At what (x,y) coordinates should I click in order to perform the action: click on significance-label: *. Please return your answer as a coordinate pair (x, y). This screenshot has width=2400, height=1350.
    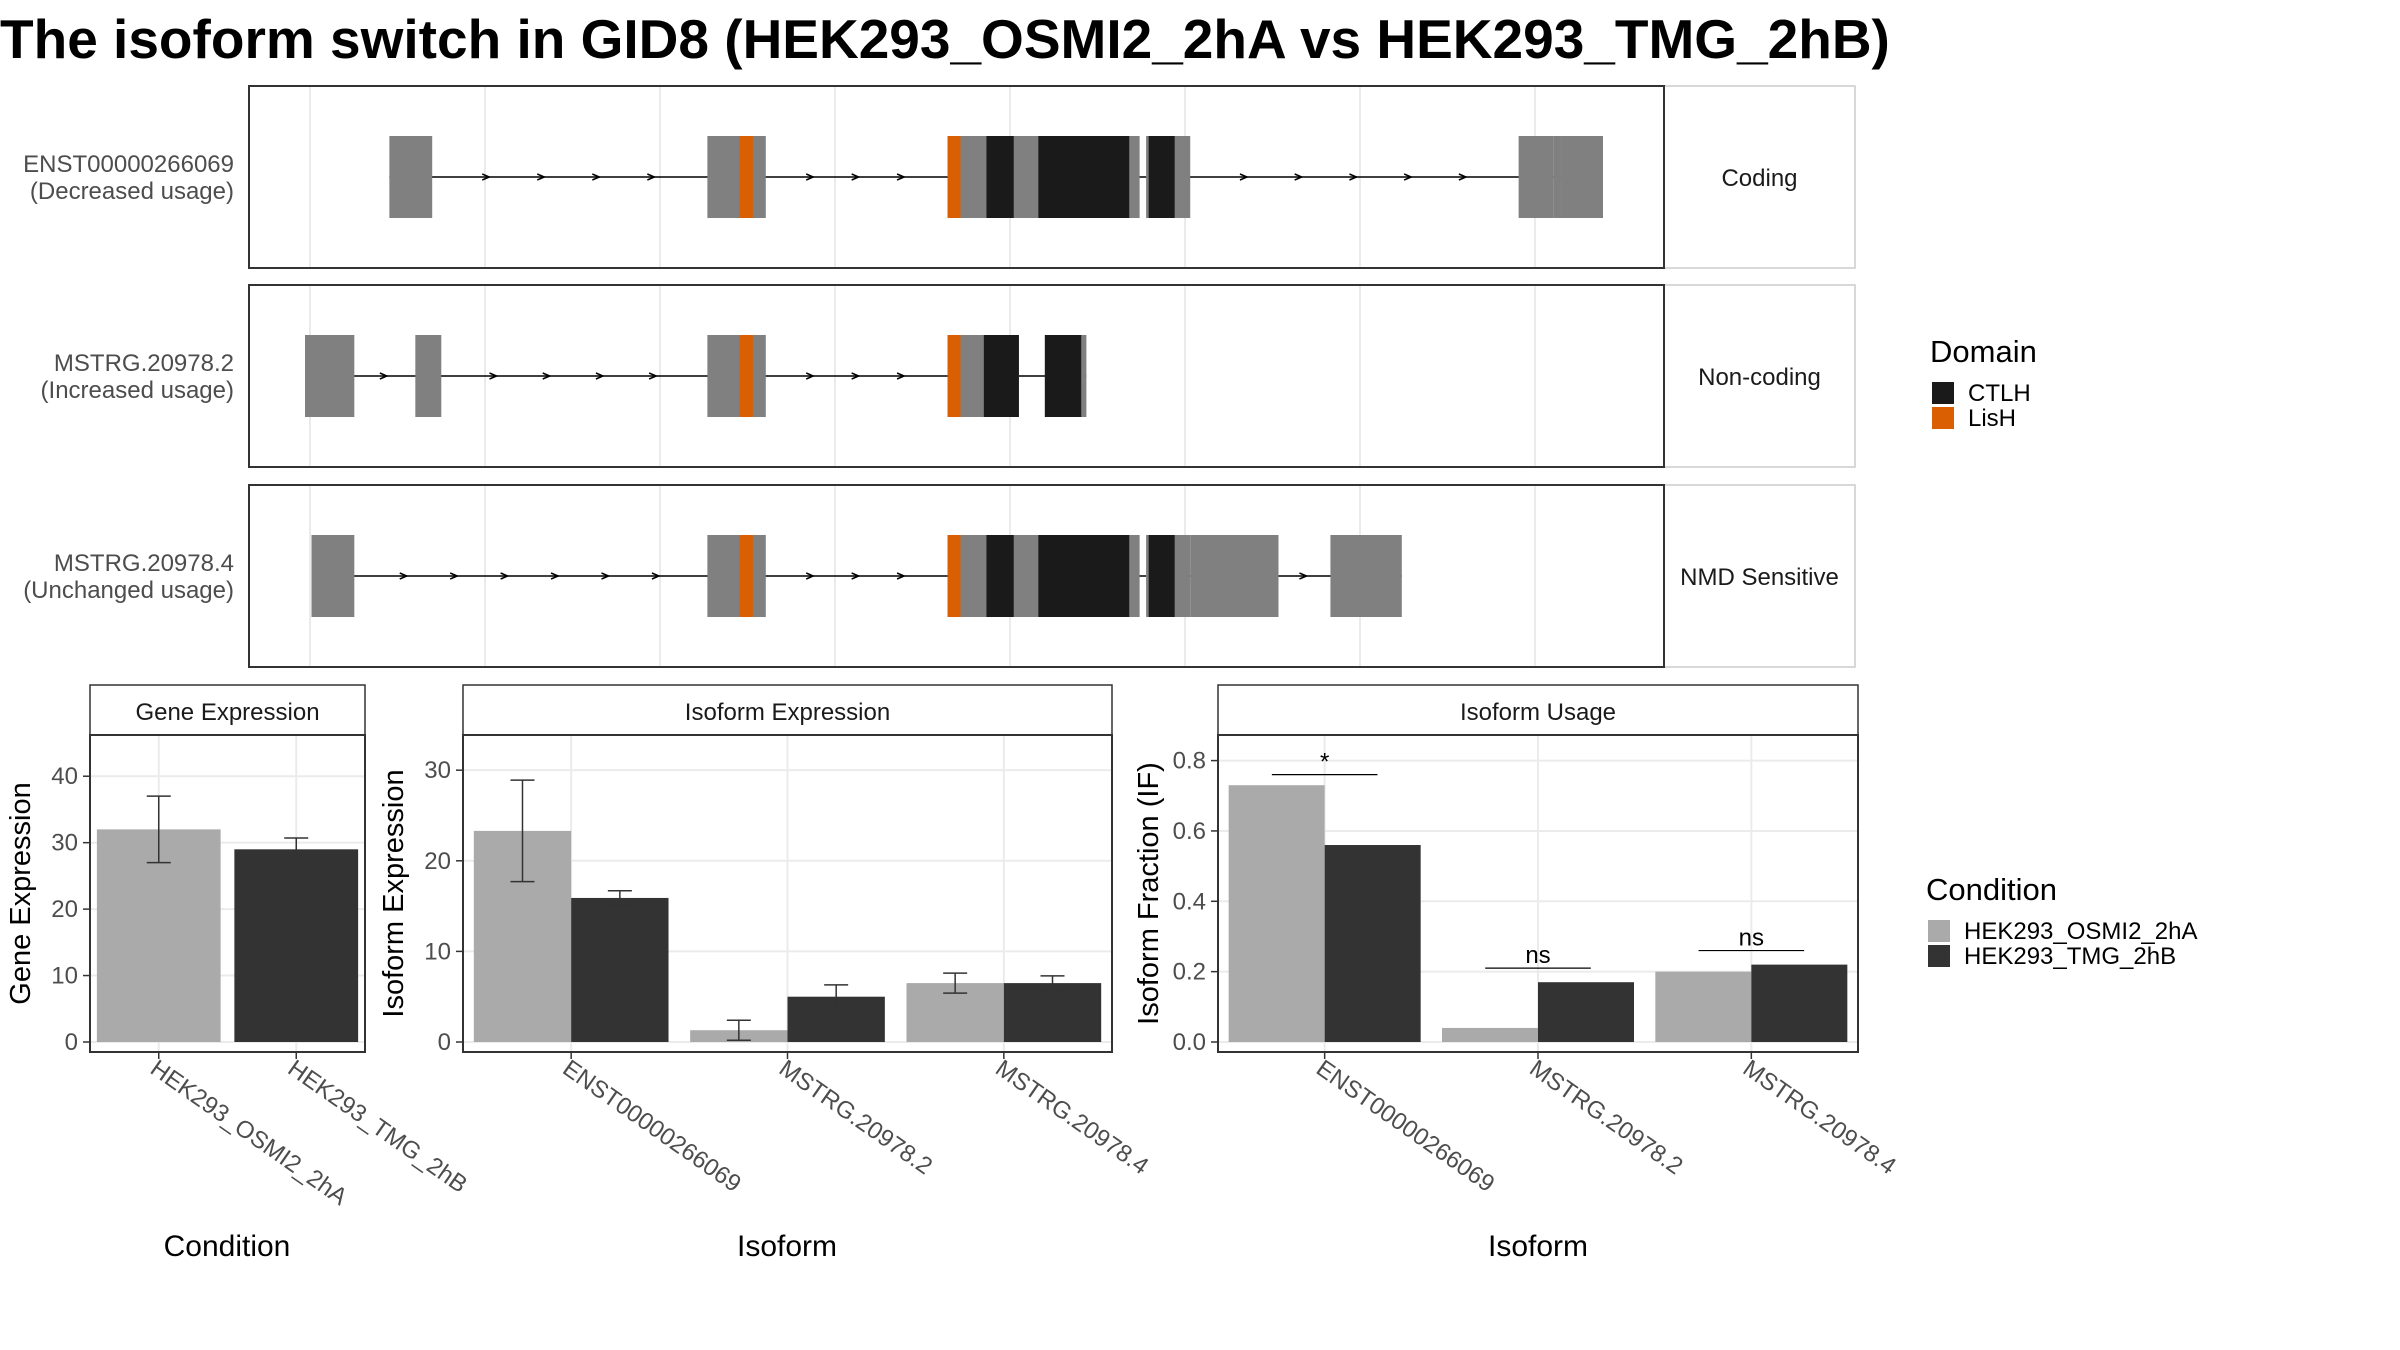
    Looking at the image, I should click on (1324, 762).